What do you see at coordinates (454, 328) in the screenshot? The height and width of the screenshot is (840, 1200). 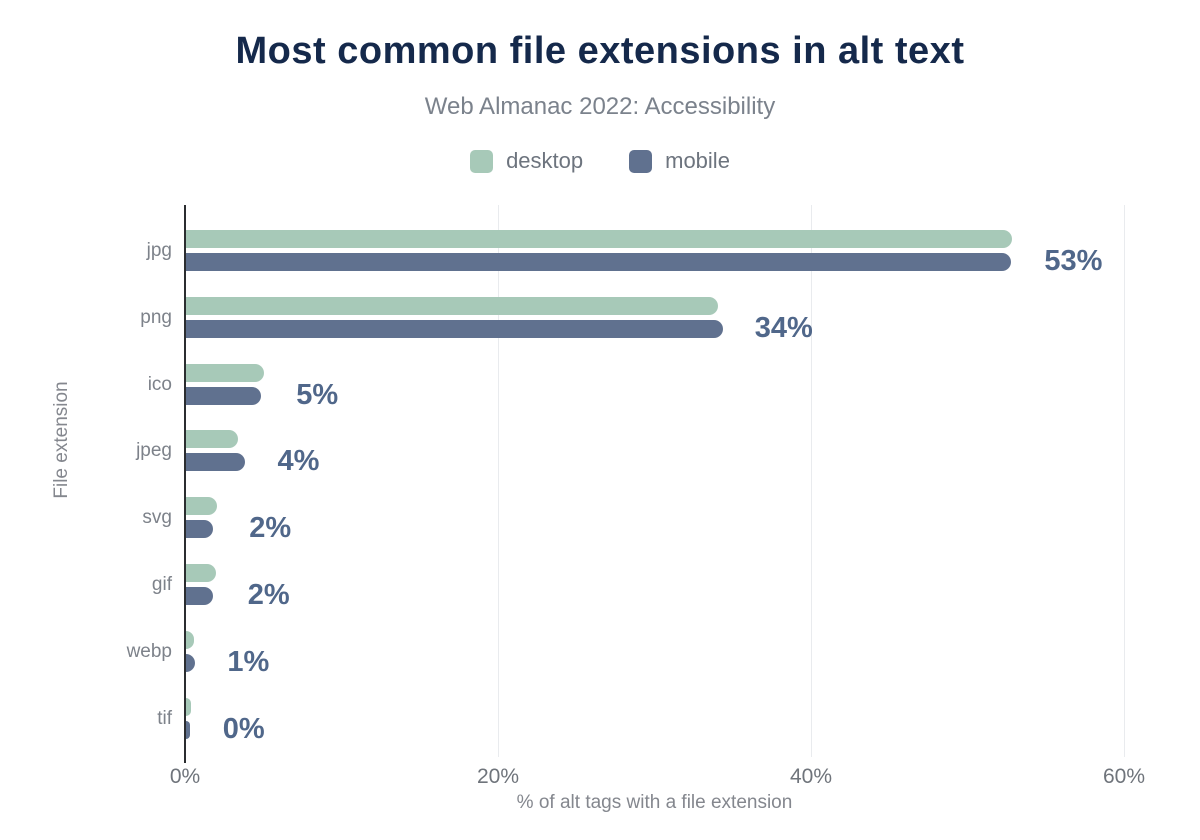 I see `bar-mobile-png` at bounding box center [454, 328].